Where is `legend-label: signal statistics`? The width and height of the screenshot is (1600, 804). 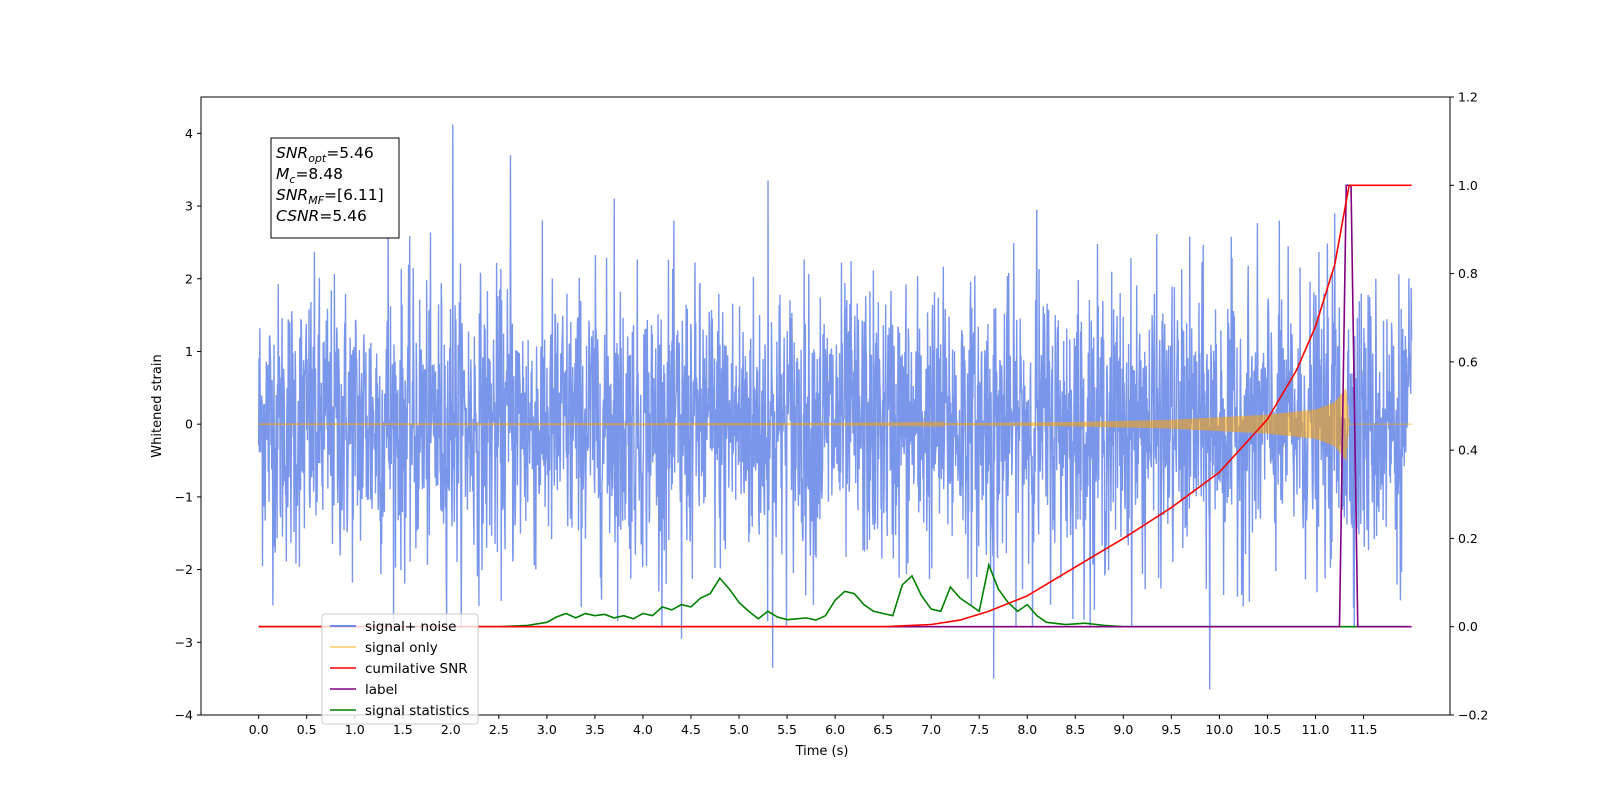
legend-label: signal statistics is located at coordinates (417, 711).